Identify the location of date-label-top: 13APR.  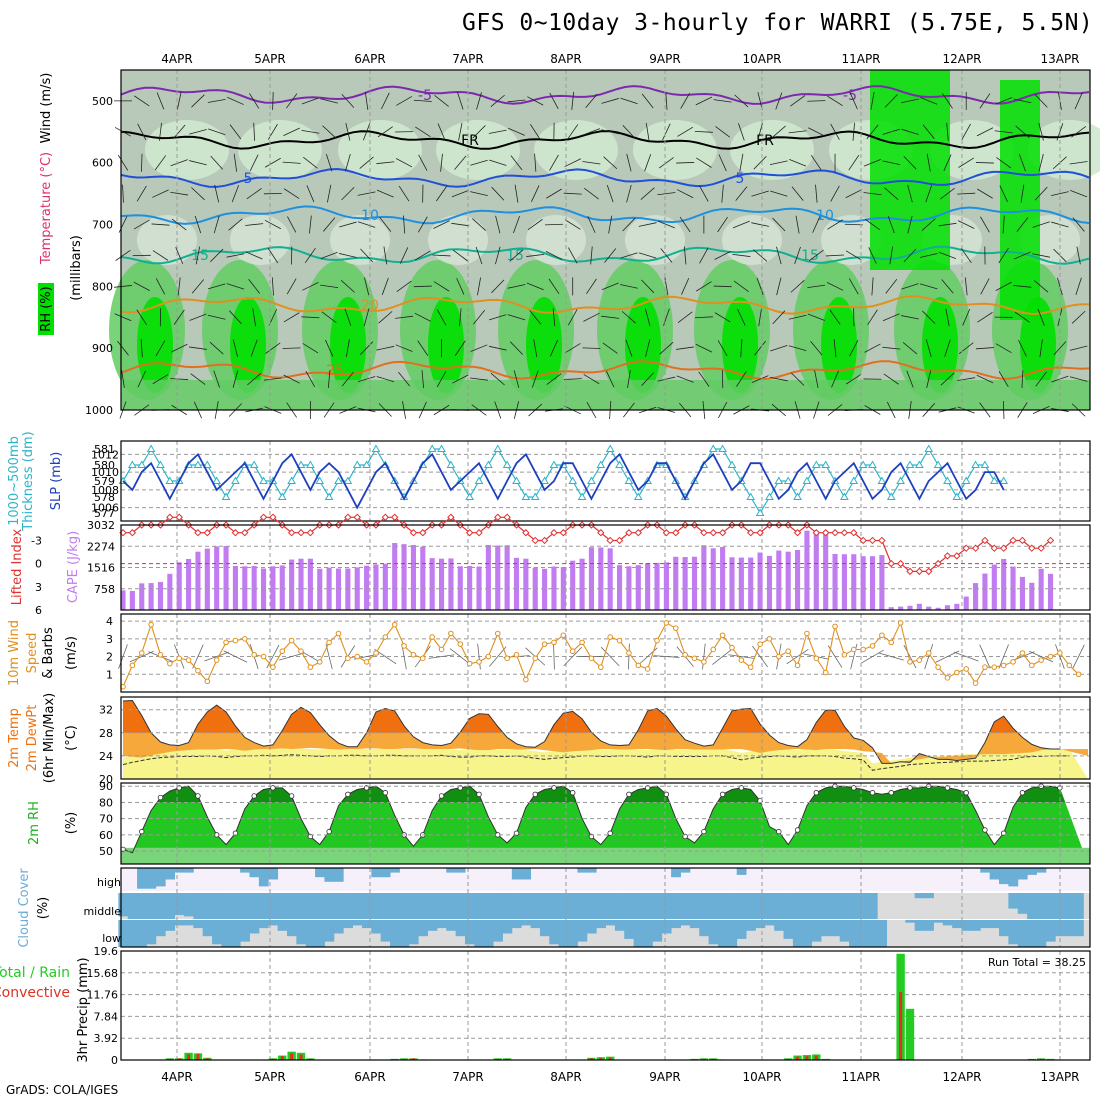
(1059, 59).